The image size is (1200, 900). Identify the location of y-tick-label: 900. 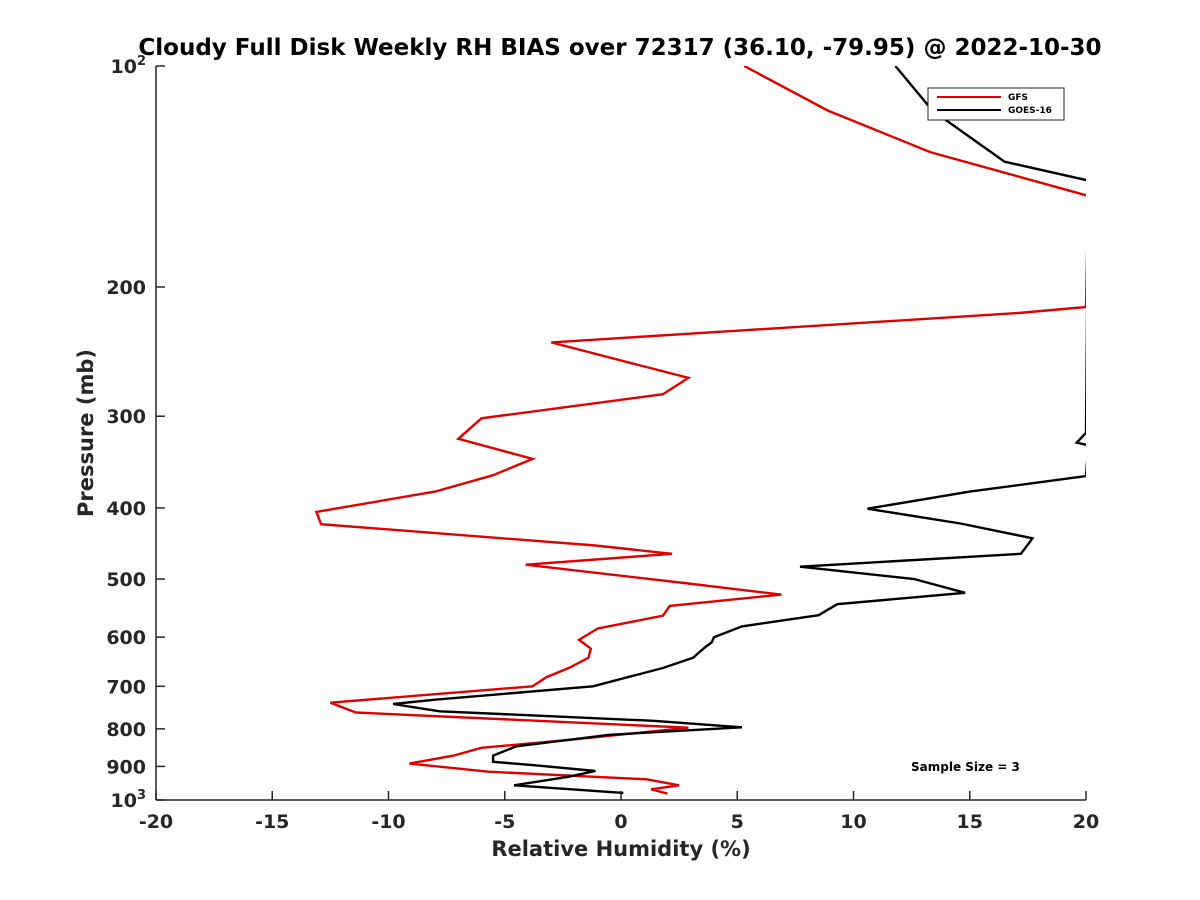
(126, 767).